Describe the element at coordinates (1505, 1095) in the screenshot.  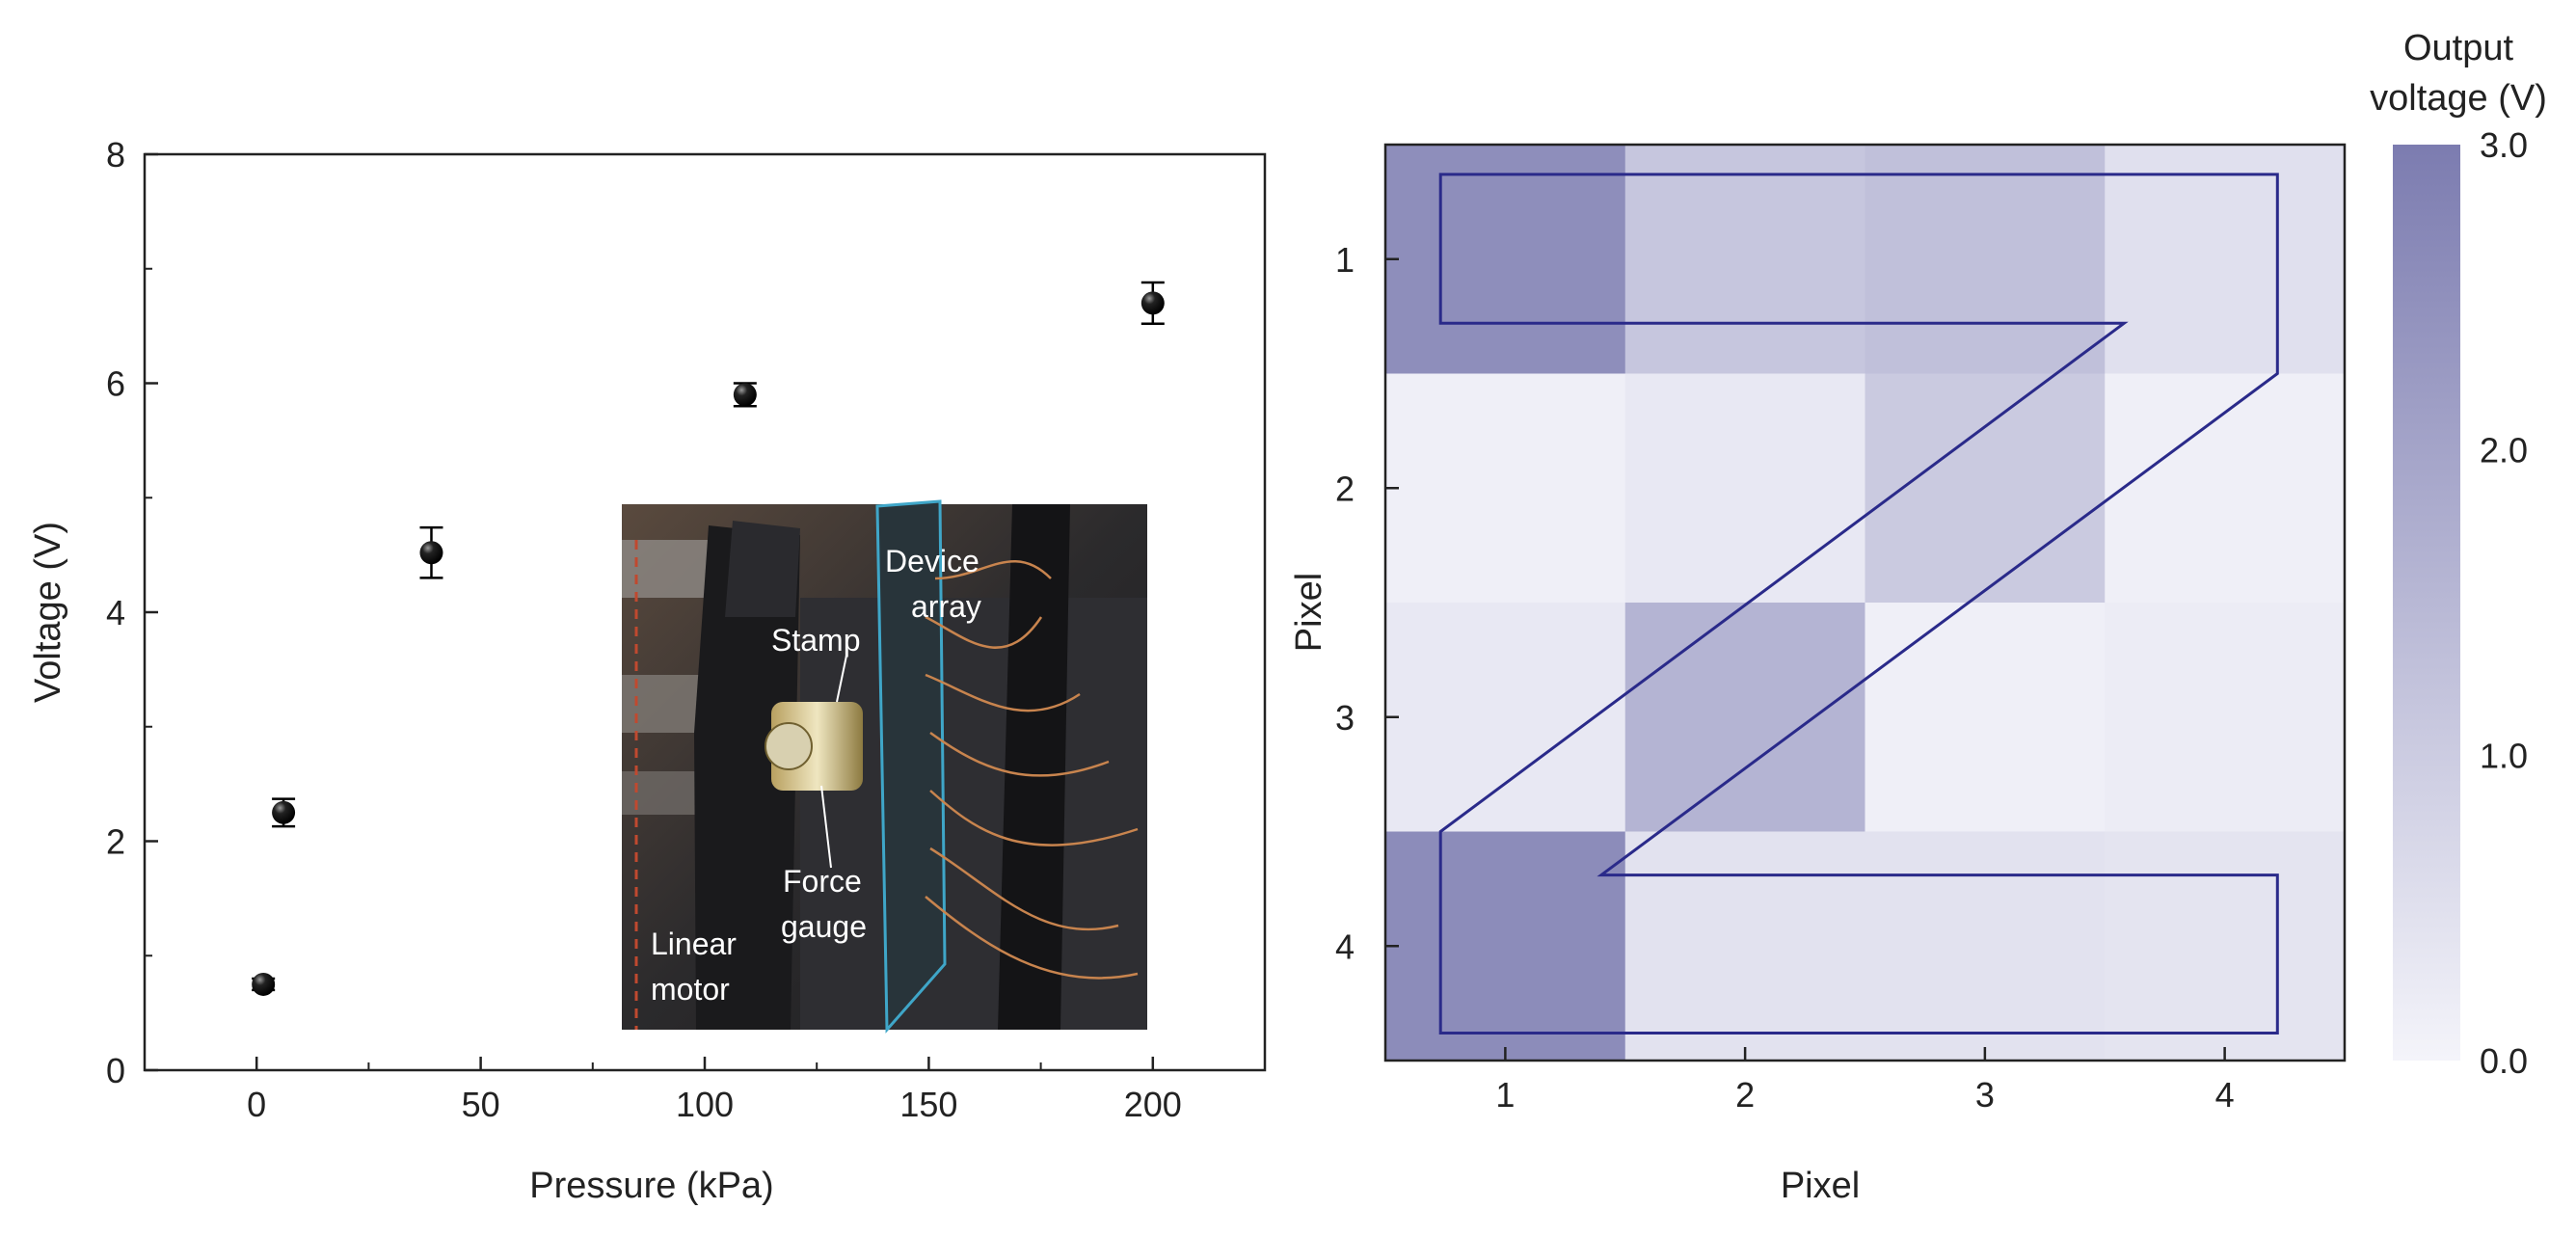
I see `heatmap-x-tick-label: 1` at that location.